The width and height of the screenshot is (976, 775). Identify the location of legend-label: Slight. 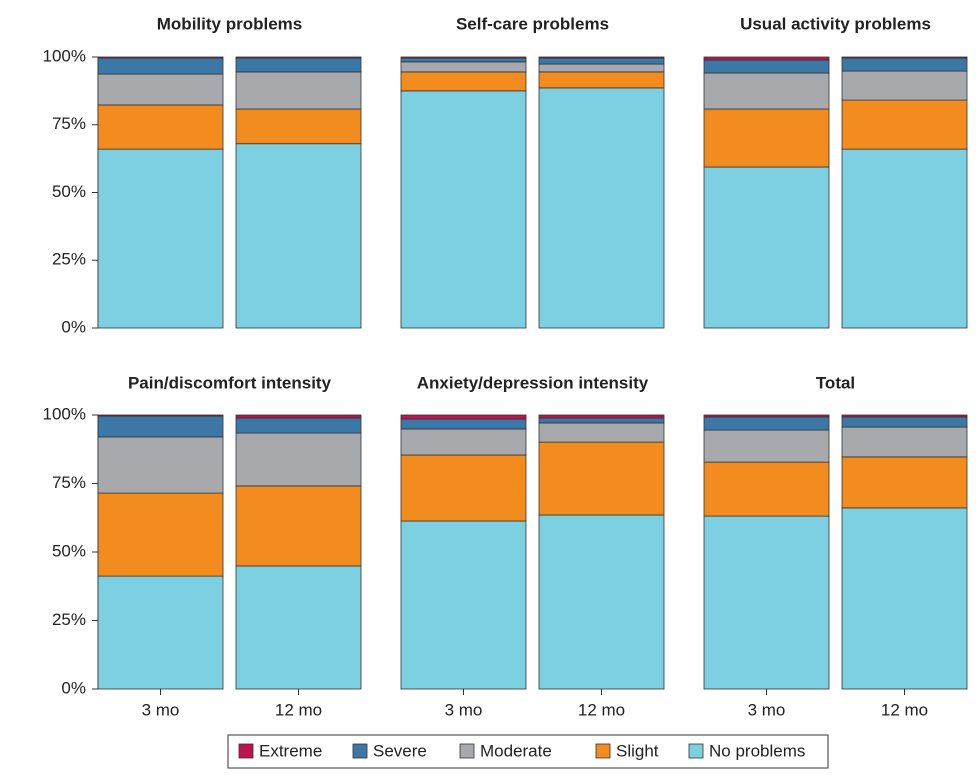
(637, 750).